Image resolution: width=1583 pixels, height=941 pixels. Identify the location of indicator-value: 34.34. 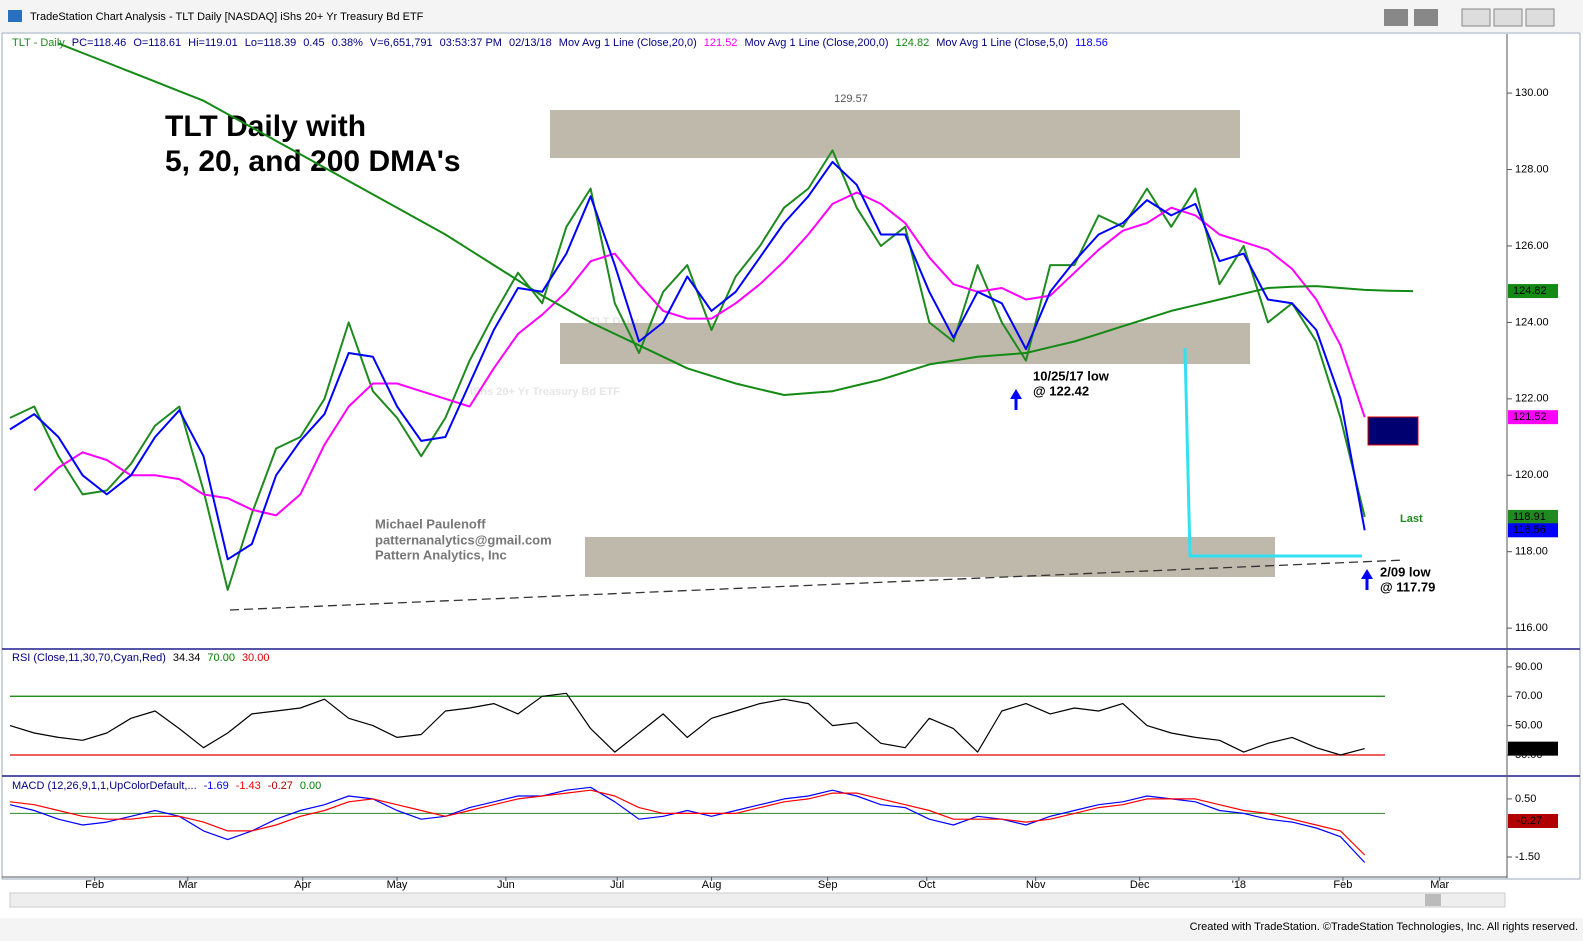
(187, 658).